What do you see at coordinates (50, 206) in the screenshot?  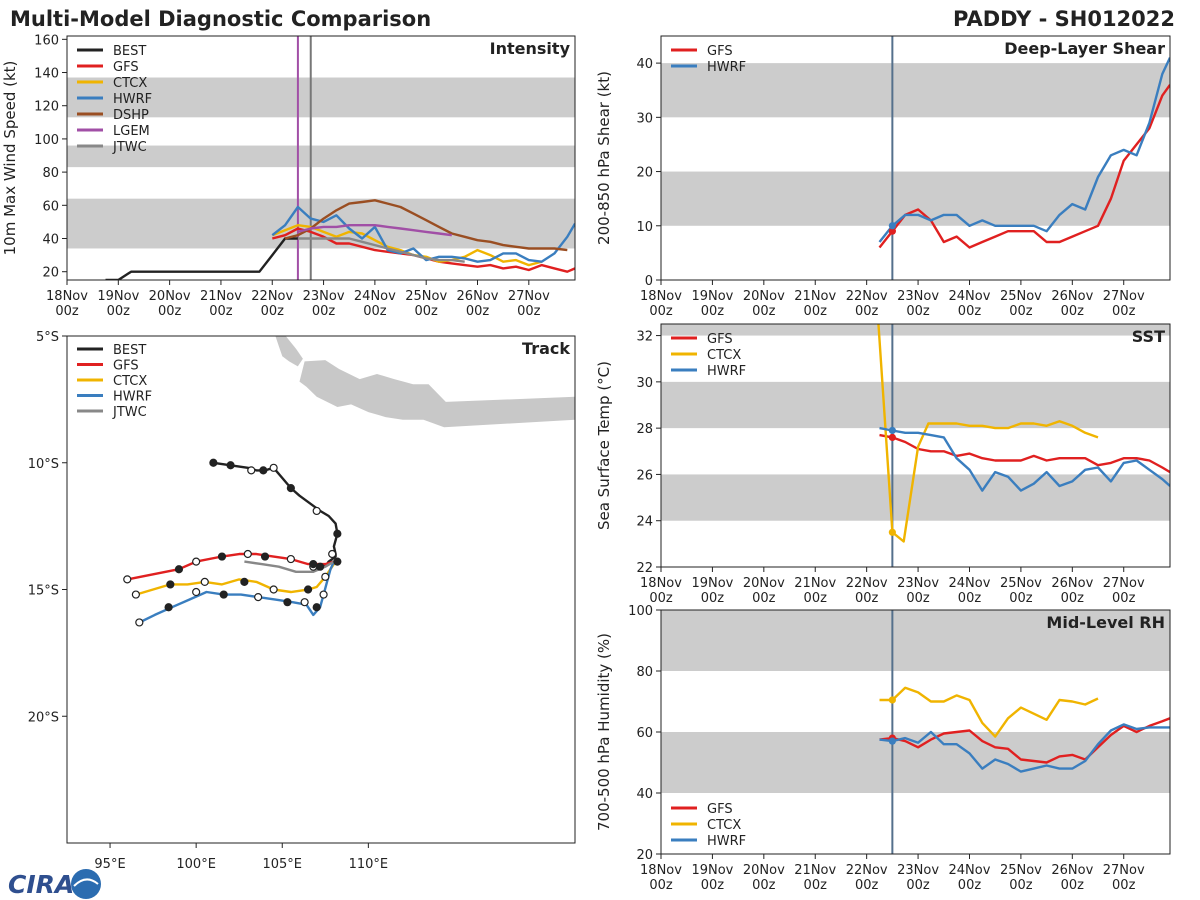 I see `intensity-ytick-label: 60` at bounding box center [50, 206].